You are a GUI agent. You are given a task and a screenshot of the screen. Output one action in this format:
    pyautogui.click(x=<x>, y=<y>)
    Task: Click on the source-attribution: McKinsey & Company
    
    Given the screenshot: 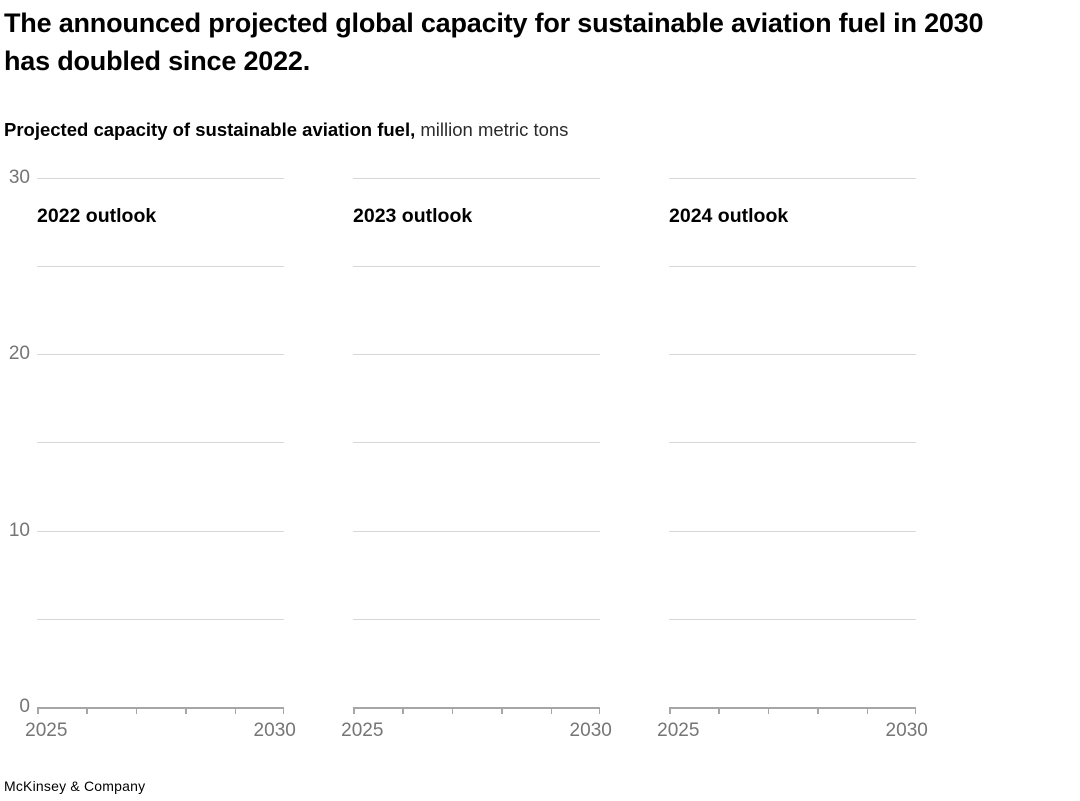 What is the action you would take?
    pyautogui.click(x=75, y=786)
    